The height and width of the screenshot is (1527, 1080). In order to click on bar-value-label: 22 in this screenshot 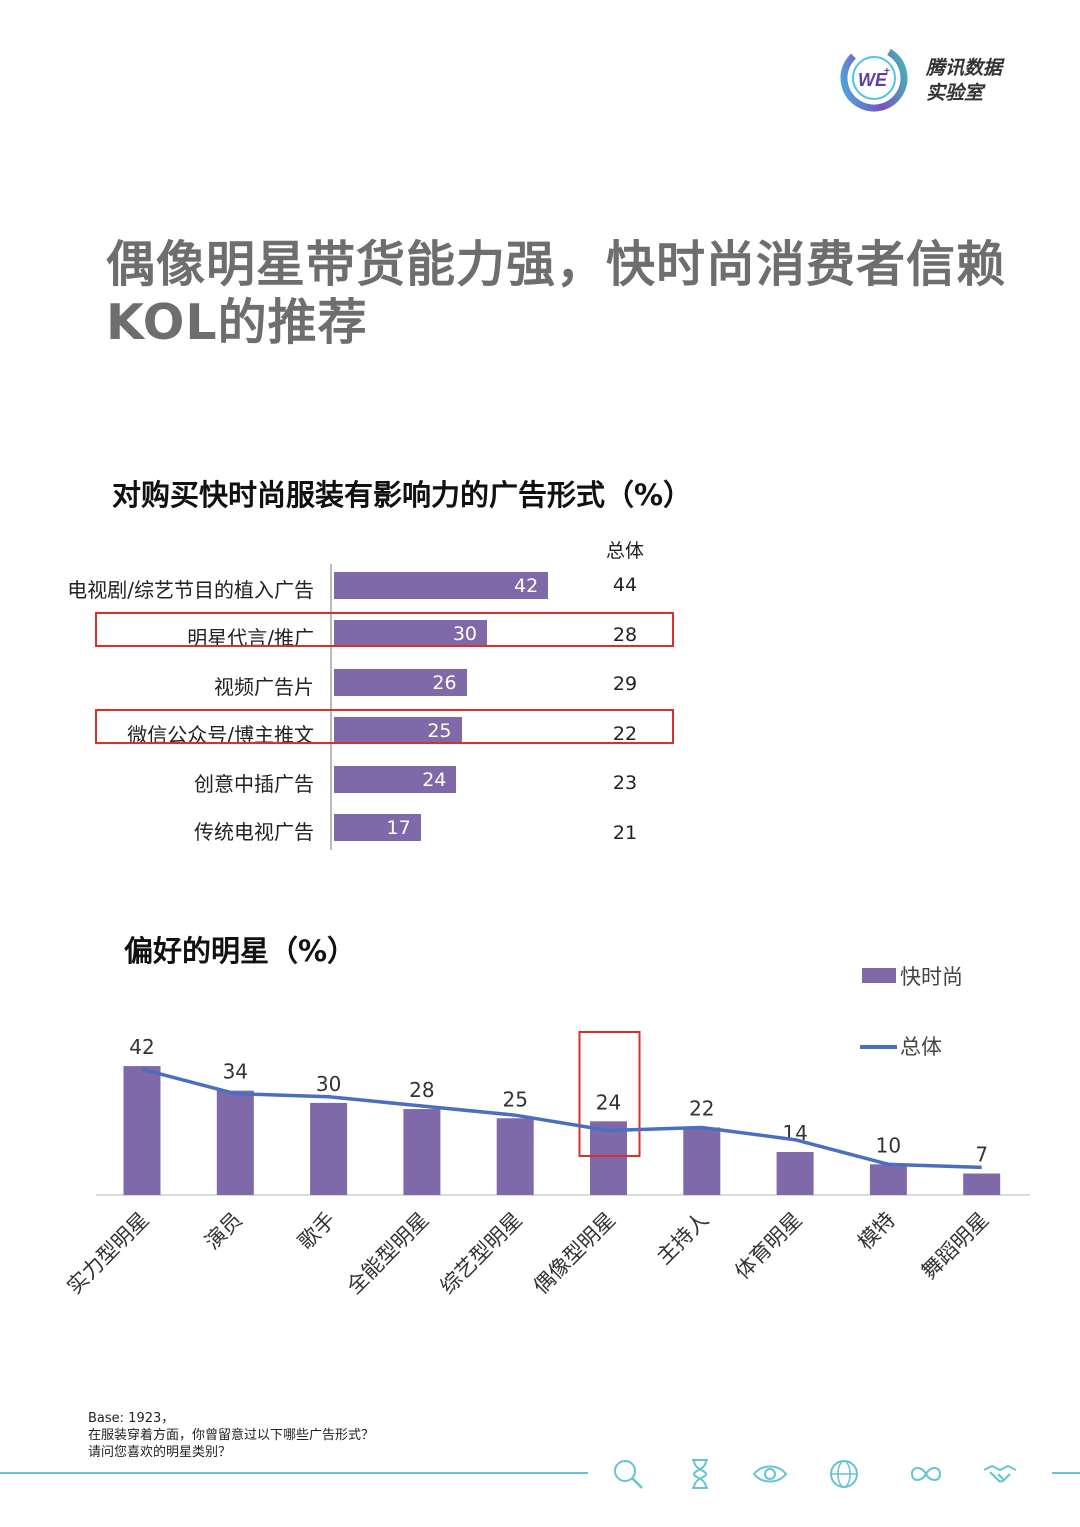, I will do `click(701, 1108)`.